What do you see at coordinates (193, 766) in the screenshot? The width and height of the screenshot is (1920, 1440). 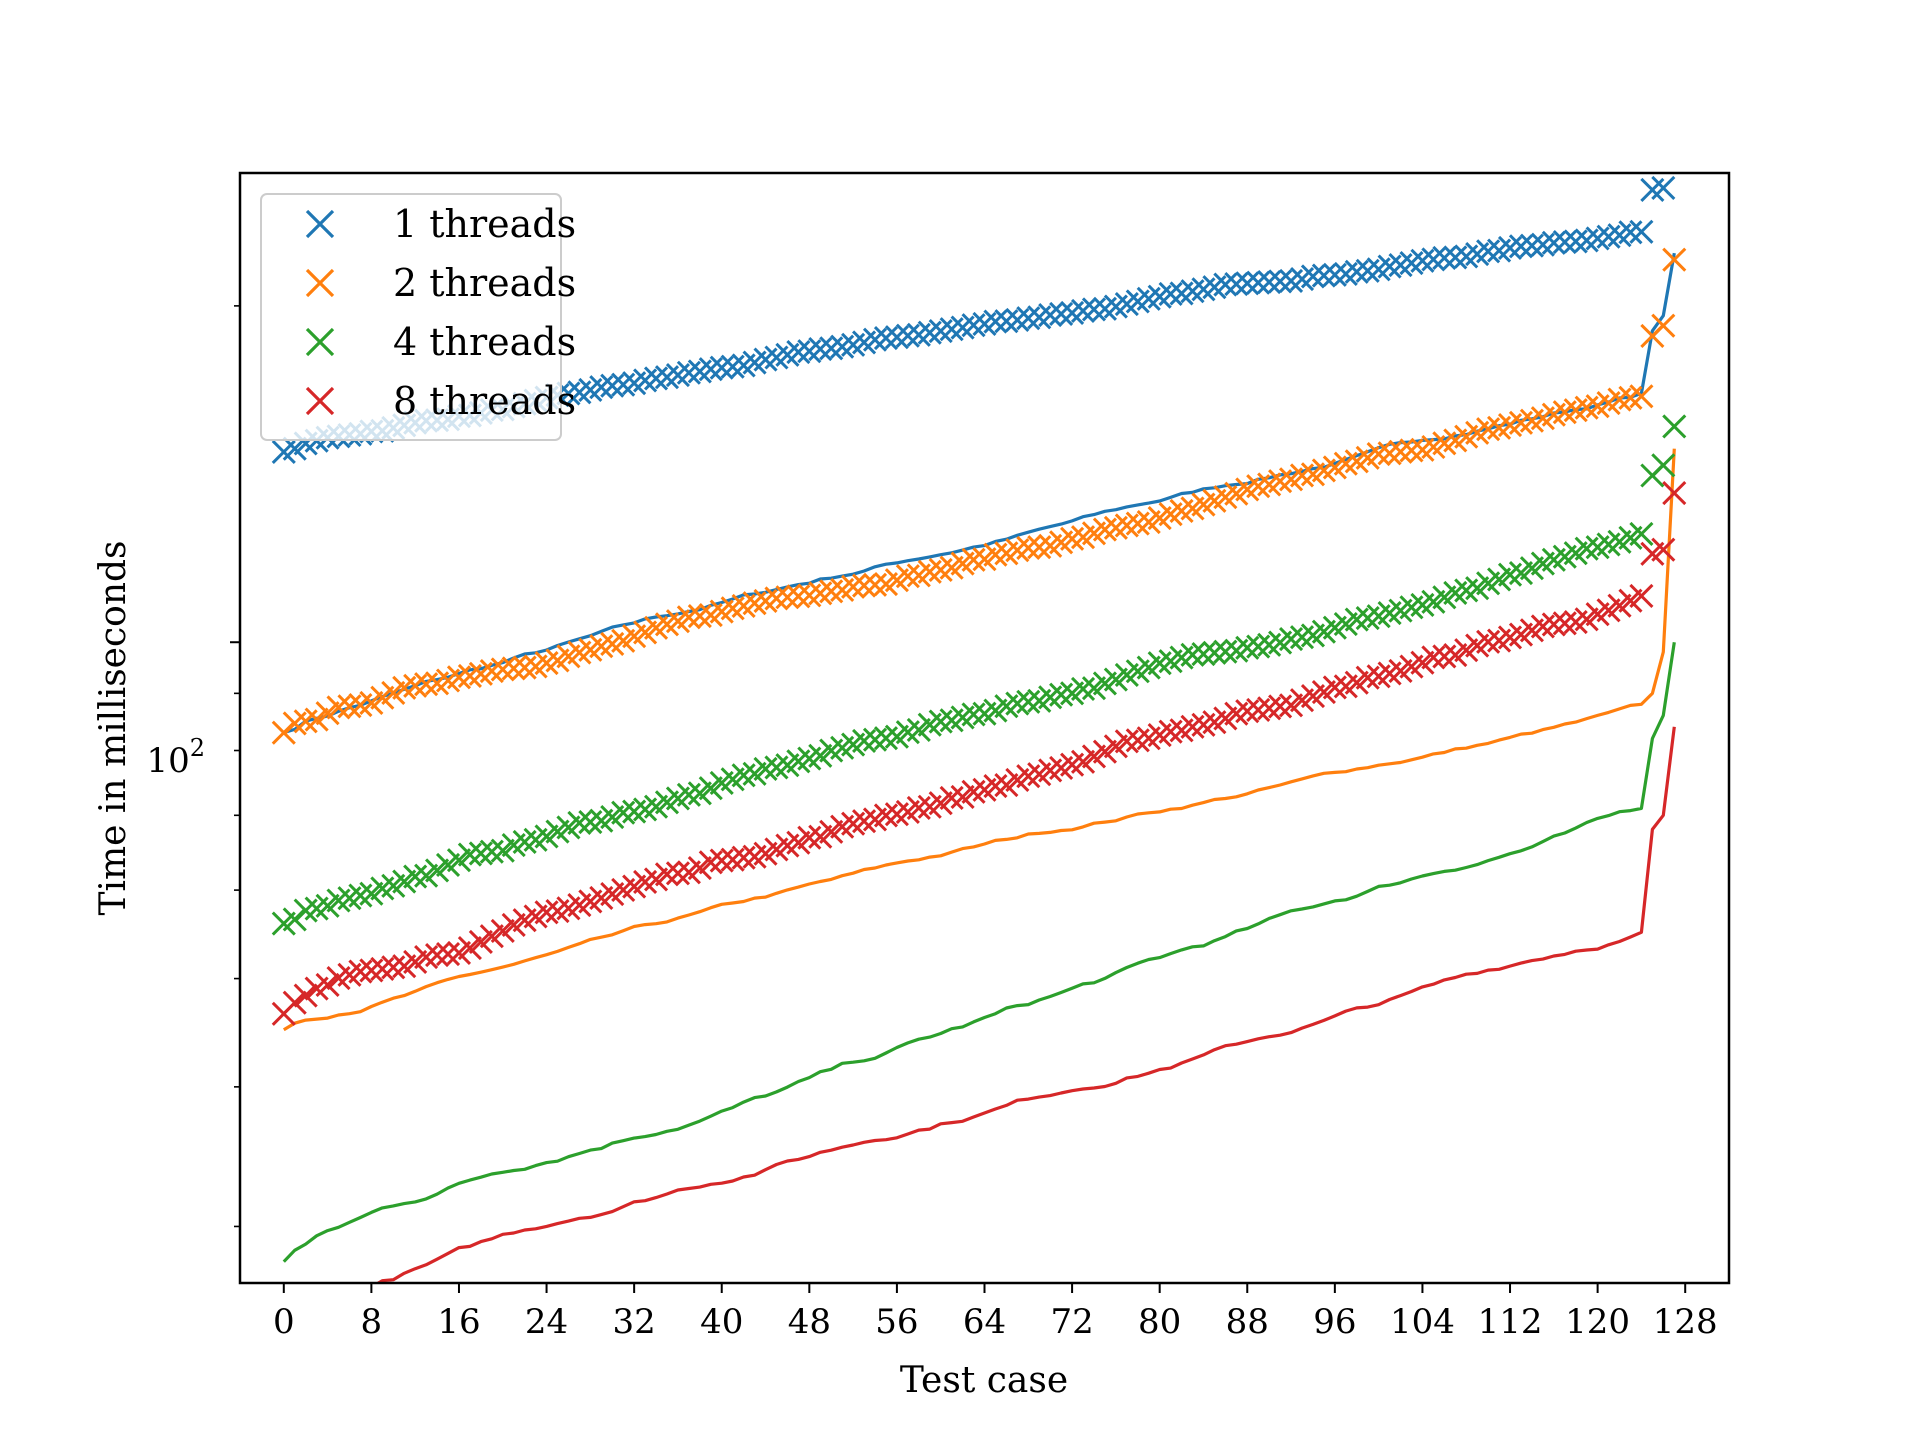 I see `y-axis: 102` at bounding box center [193, 766].